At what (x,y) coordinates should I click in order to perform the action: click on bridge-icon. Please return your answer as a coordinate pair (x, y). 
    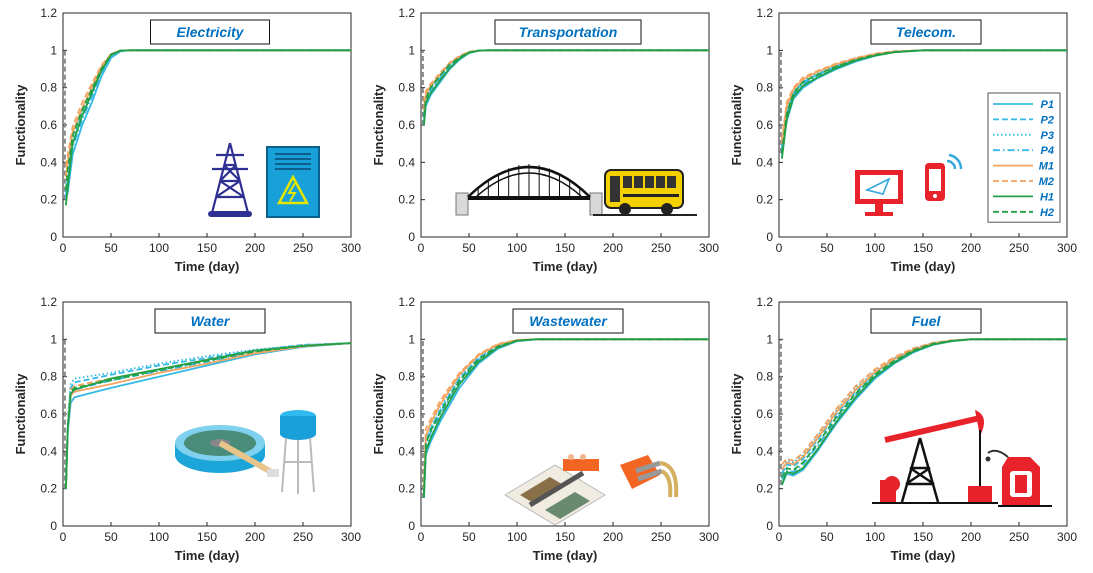
    Looking at the image, I should click on (529, 190).